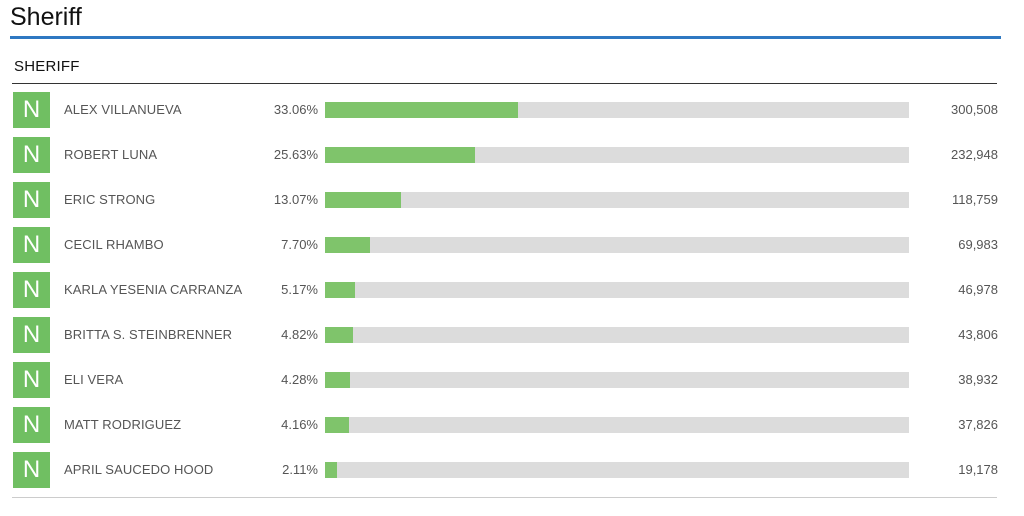  What do you see at coordinates (139, 469) in the screenshot?
I see `candidate-name: APRIL SAUCEDO HOOD` at bounding box center [139, 469].